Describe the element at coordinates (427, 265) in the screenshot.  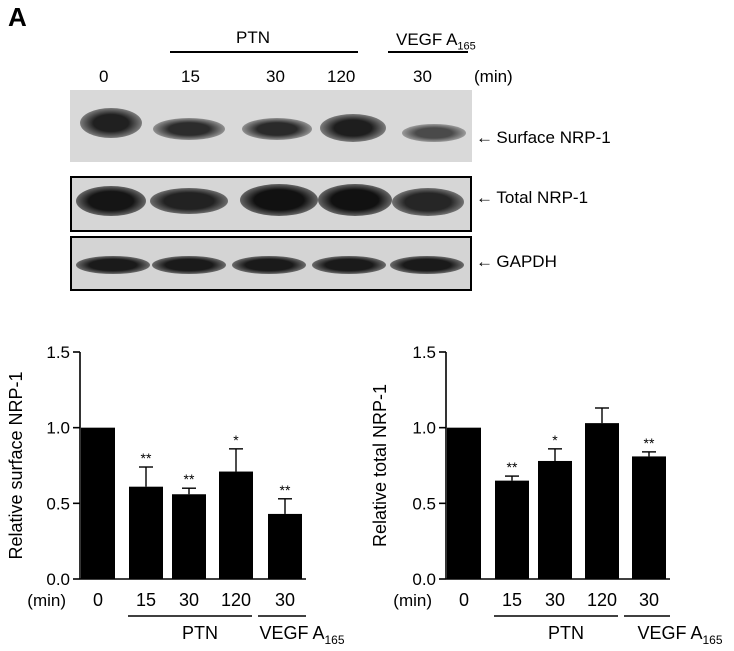
I see `band-gapdh-vegf` at that location.